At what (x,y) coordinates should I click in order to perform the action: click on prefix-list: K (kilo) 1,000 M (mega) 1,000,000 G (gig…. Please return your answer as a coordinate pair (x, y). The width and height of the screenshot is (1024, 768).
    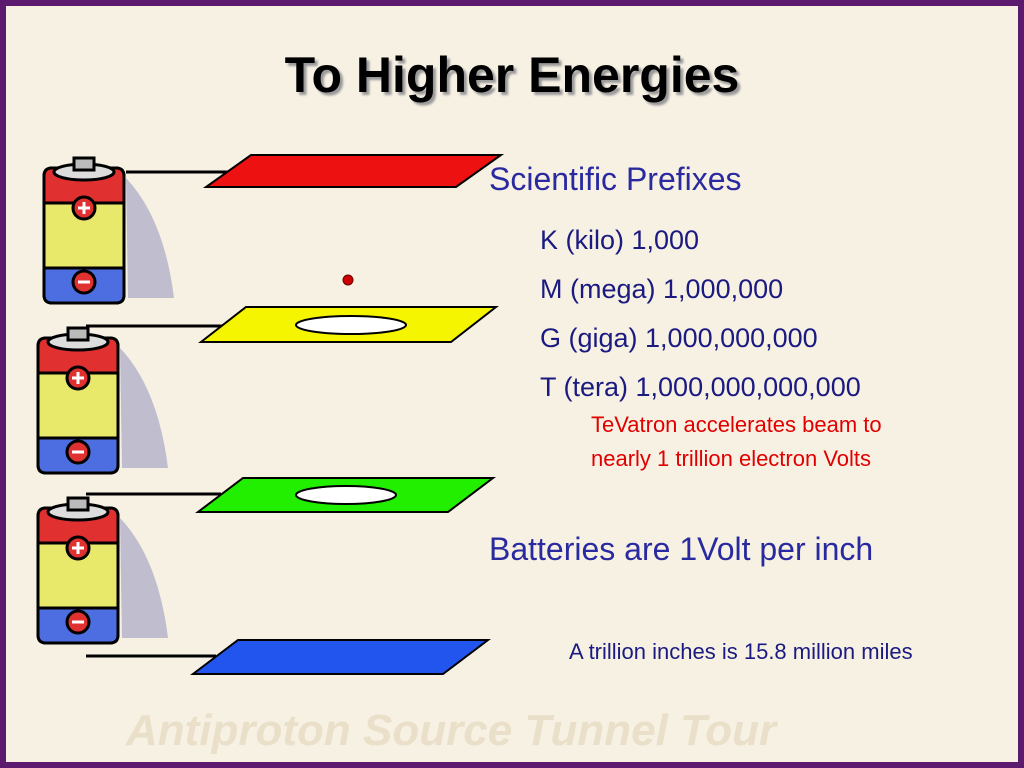
    Looking at the image, I should click on (700, 314).